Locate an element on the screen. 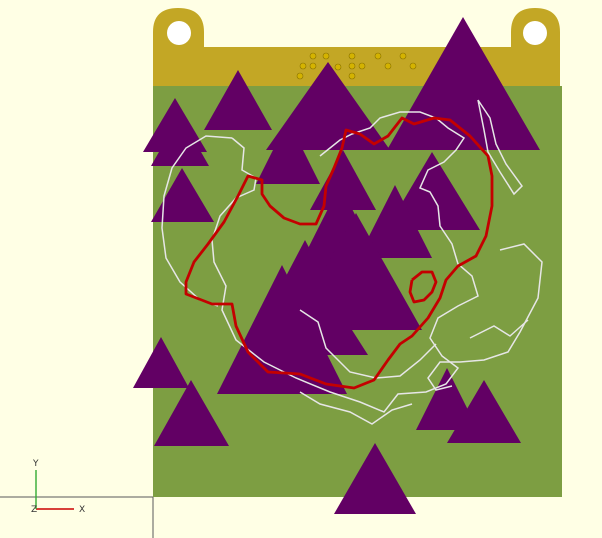  z-axis-label: Z is located at coordinates (34, 510).